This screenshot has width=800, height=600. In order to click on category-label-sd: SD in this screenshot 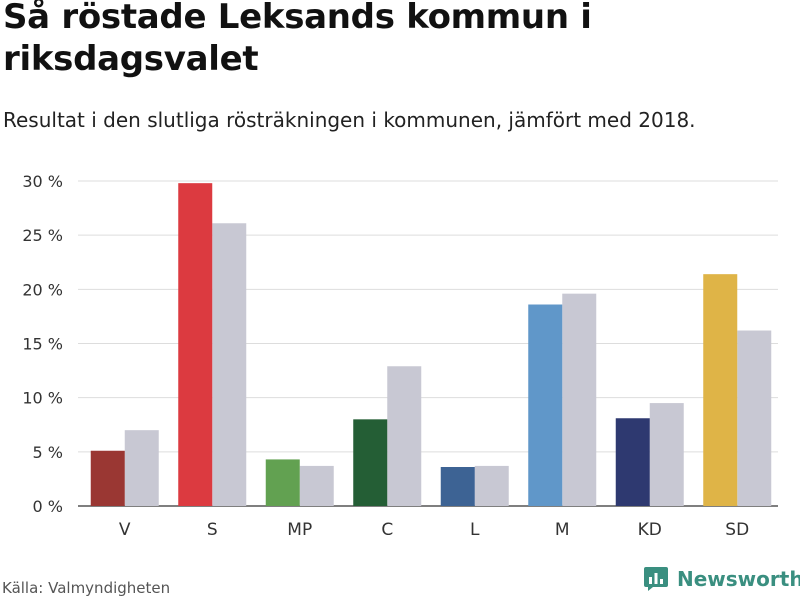, I will do `click(737, 530)`.